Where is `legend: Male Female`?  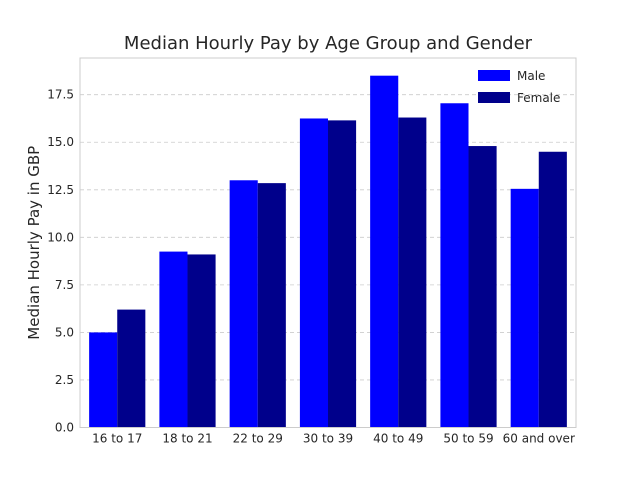 legend: Male Female is located at coordinates (519, 87).